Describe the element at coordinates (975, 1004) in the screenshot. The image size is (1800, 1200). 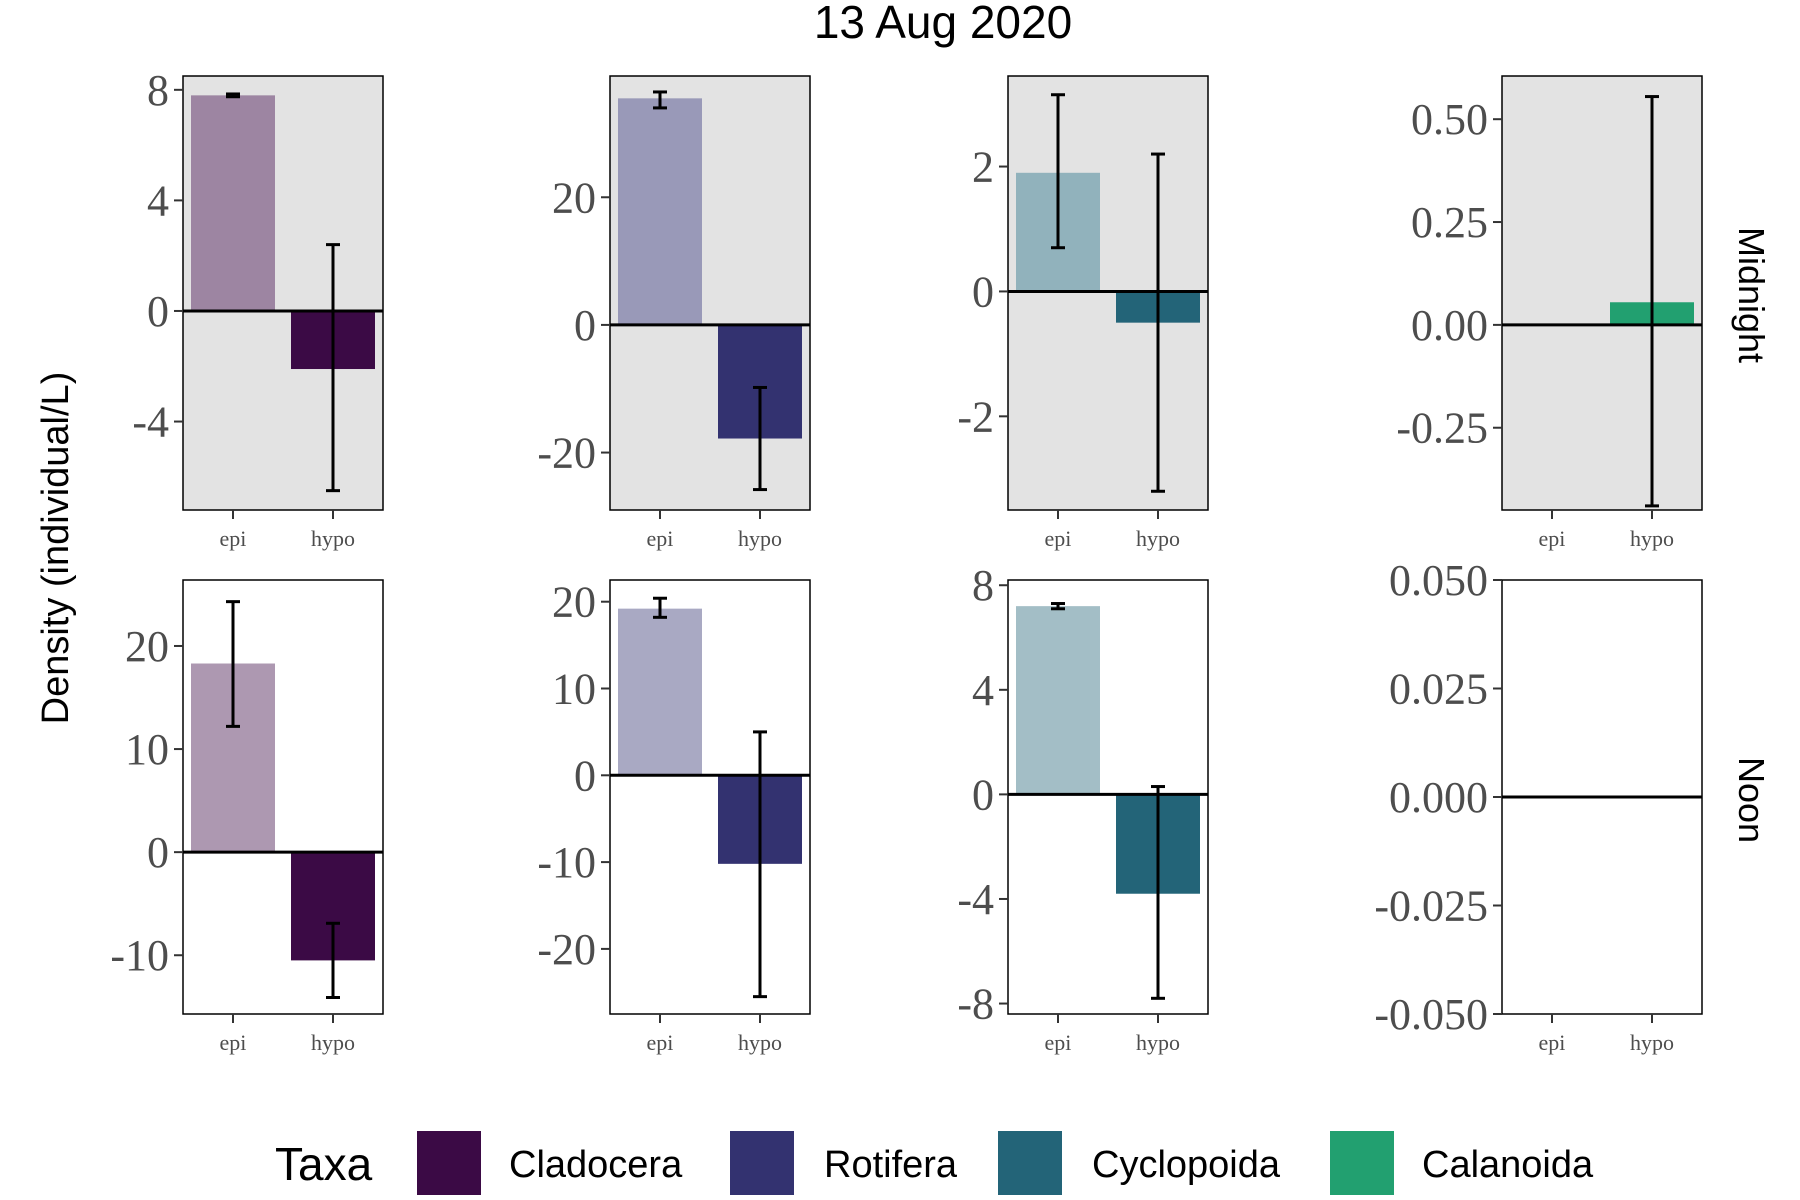
I see `y-tick-label: -8` at that location.